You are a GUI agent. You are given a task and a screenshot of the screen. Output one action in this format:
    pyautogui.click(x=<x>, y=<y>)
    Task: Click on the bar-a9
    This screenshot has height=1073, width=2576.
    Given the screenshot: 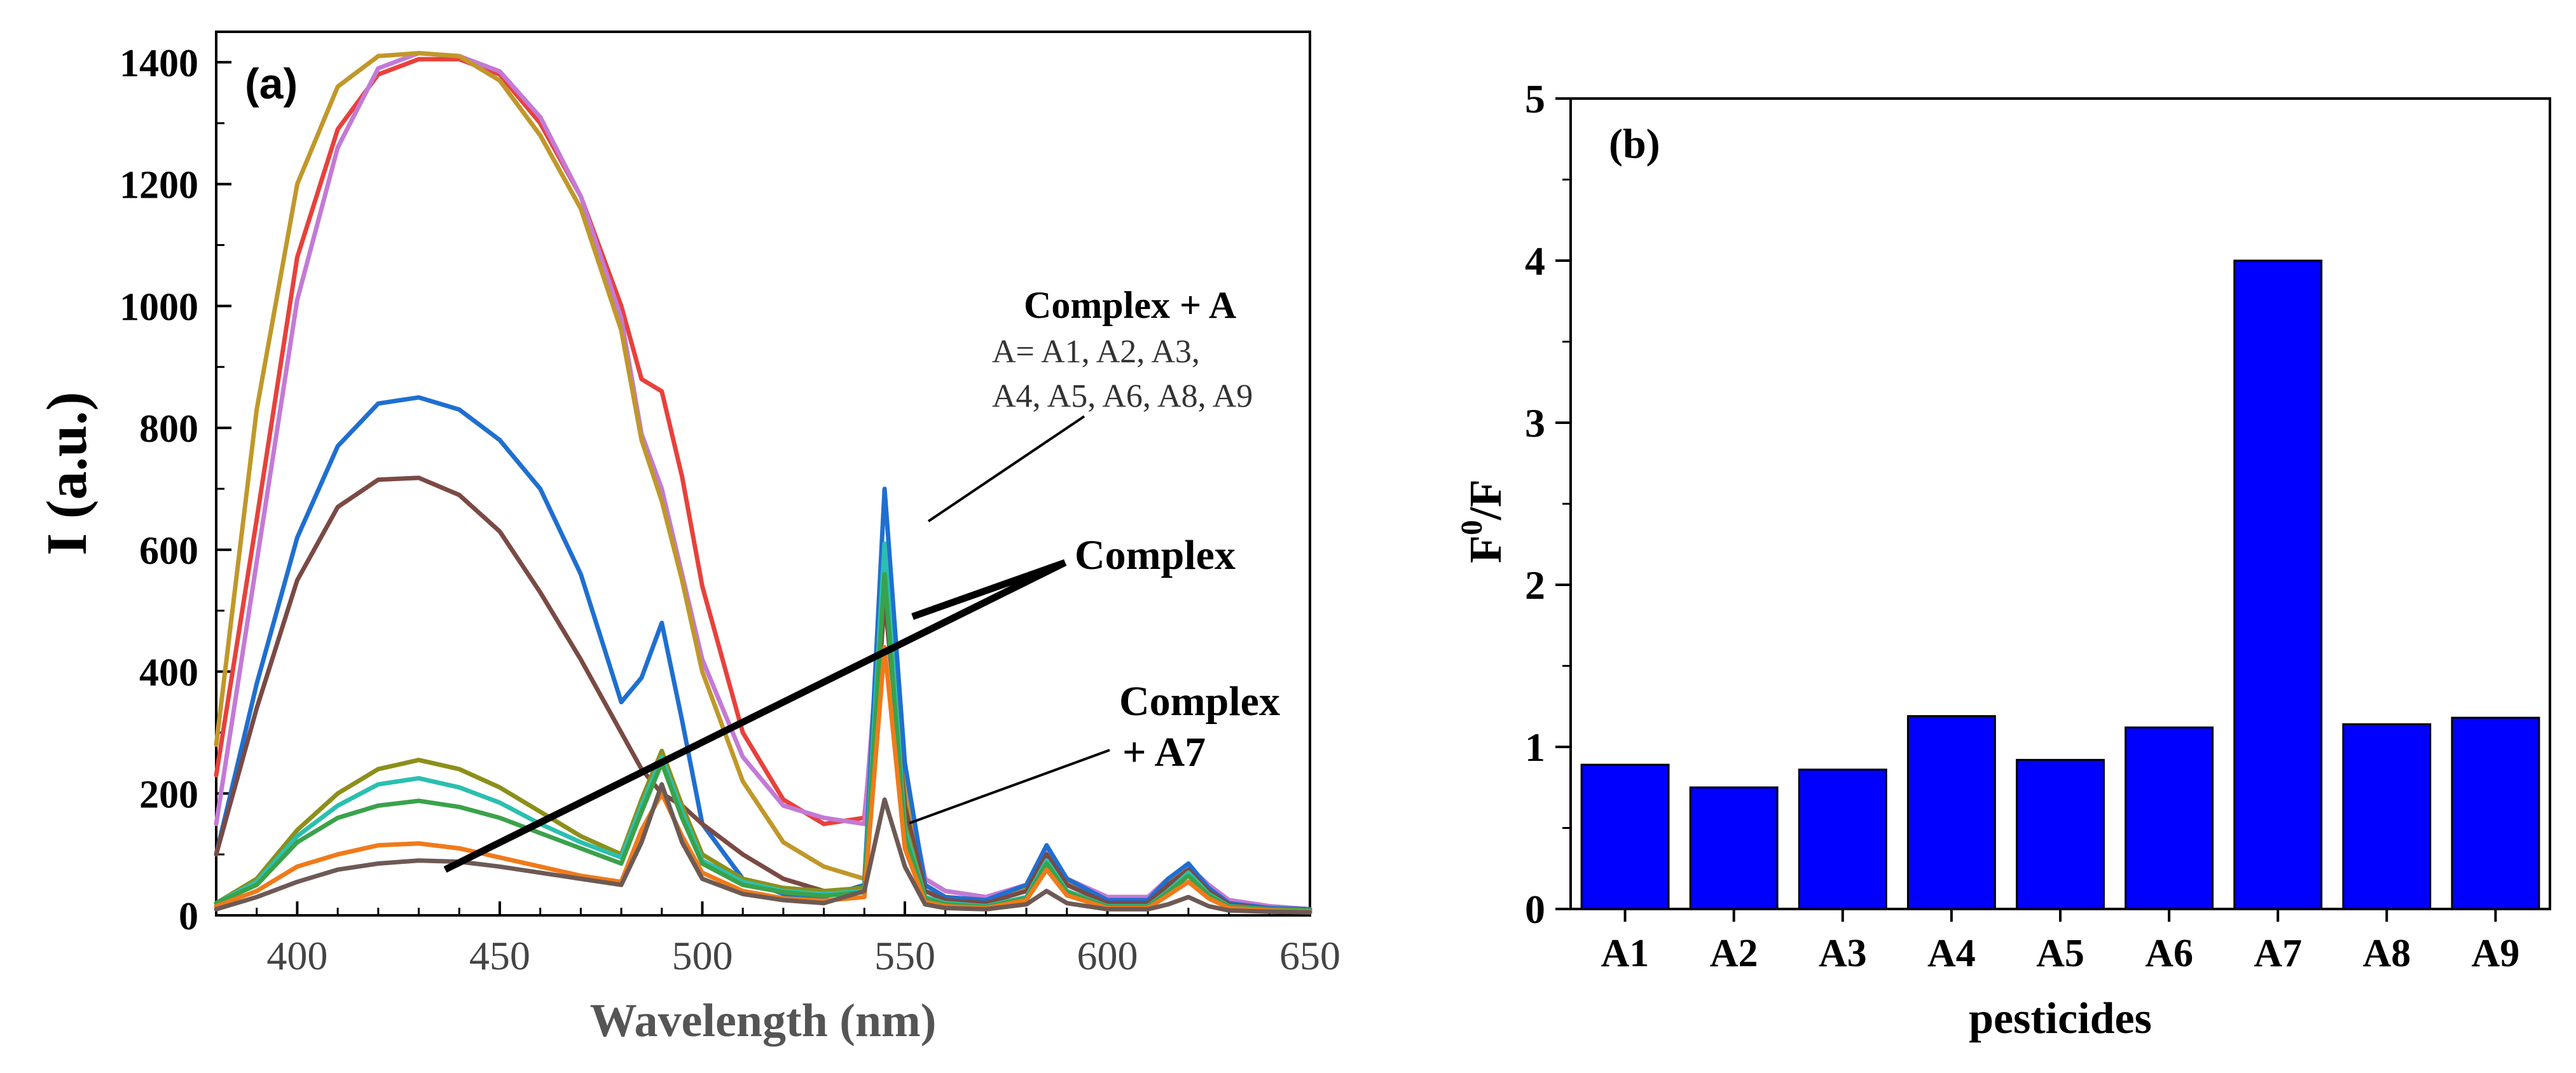 What is the action you would take?
    pyautogui.click(x=2495, y=813)
    